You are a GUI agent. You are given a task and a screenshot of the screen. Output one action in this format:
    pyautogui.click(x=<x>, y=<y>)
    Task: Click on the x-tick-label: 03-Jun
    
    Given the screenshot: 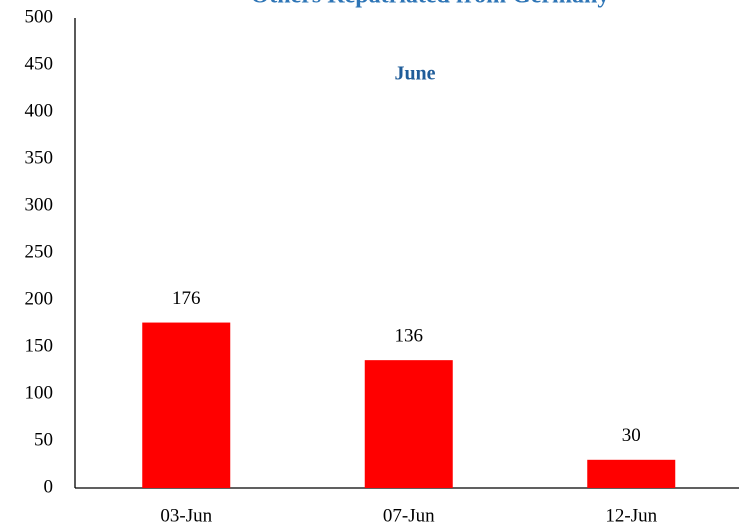 What is the action you would take?
    pyautogui.click(x=186, y=515)
    